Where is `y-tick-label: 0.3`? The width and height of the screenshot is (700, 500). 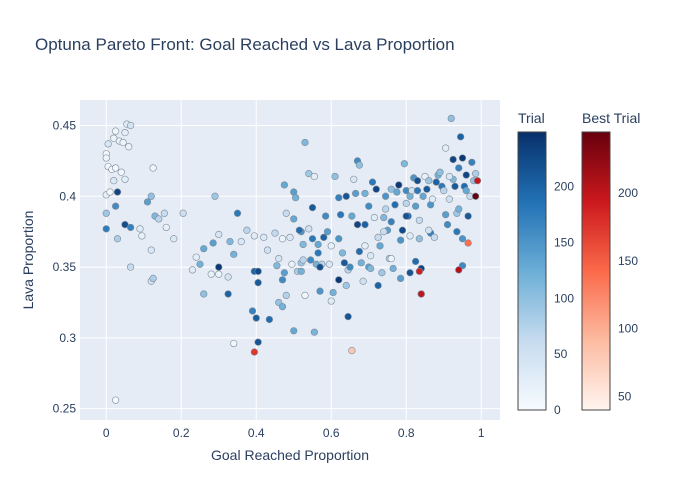
y-tick-label: 0.3 is located at coordinates (67, 338).